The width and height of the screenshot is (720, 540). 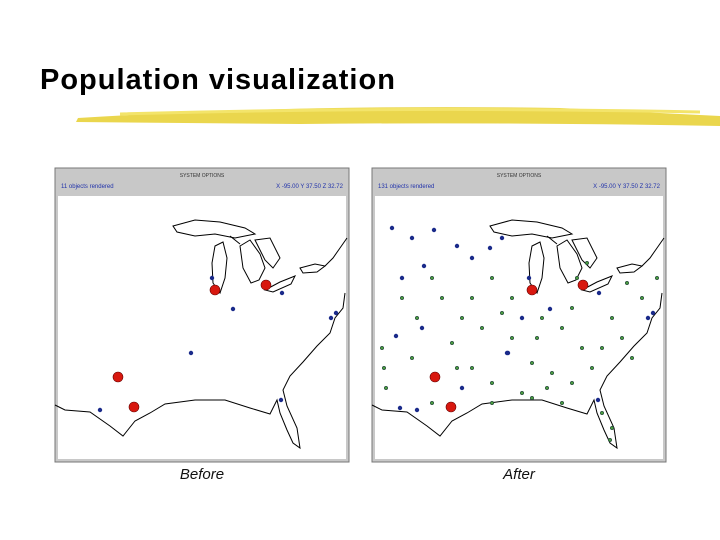 What do you see at coordinates (410, 111) in the screenshot?
I see `brush-highlight` at bounding box center [410, 111].